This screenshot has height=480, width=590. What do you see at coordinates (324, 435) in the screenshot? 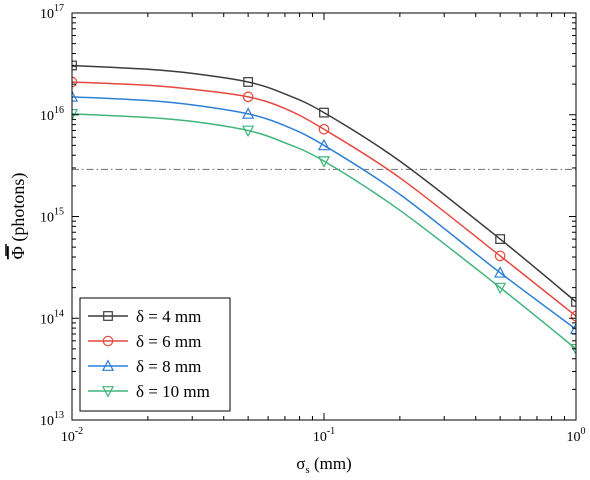
I see `x-tick-label: 10⁻¹` at bounding box center [324, 435].